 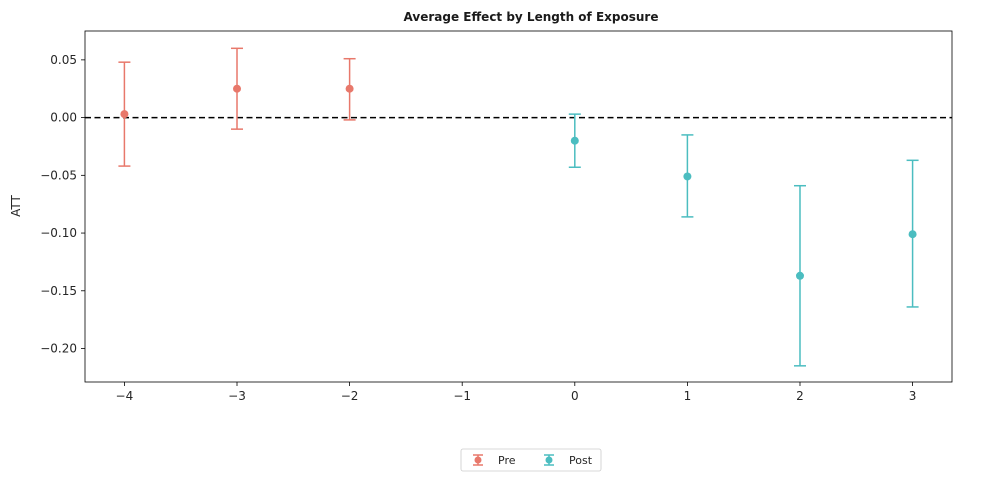 What do you see at coordinates (237, 396) in the screenshot?
I see `x-tick-label: −3` at bounding box center [237, 396].